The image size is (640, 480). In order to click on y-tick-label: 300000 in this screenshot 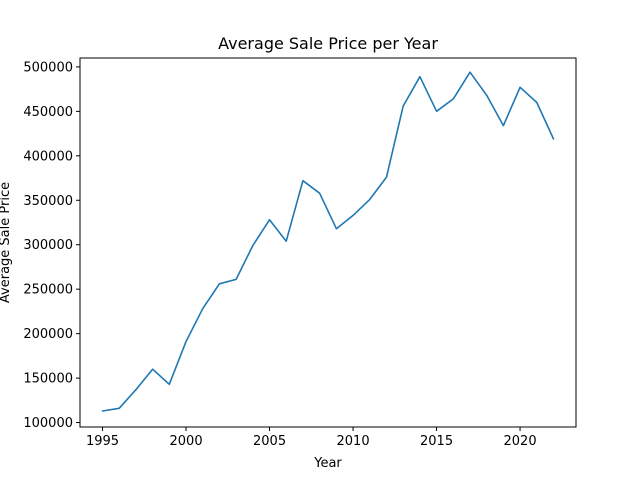, I will do `click(48, 245)`.